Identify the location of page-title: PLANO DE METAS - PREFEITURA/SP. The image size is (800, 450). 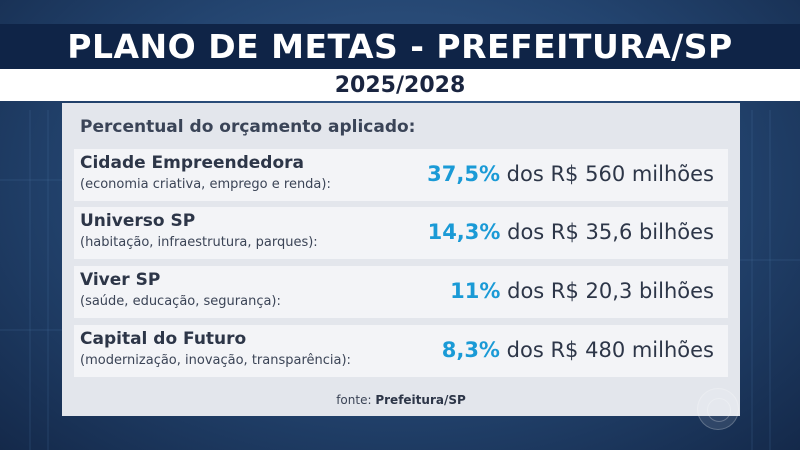
(400, 46).